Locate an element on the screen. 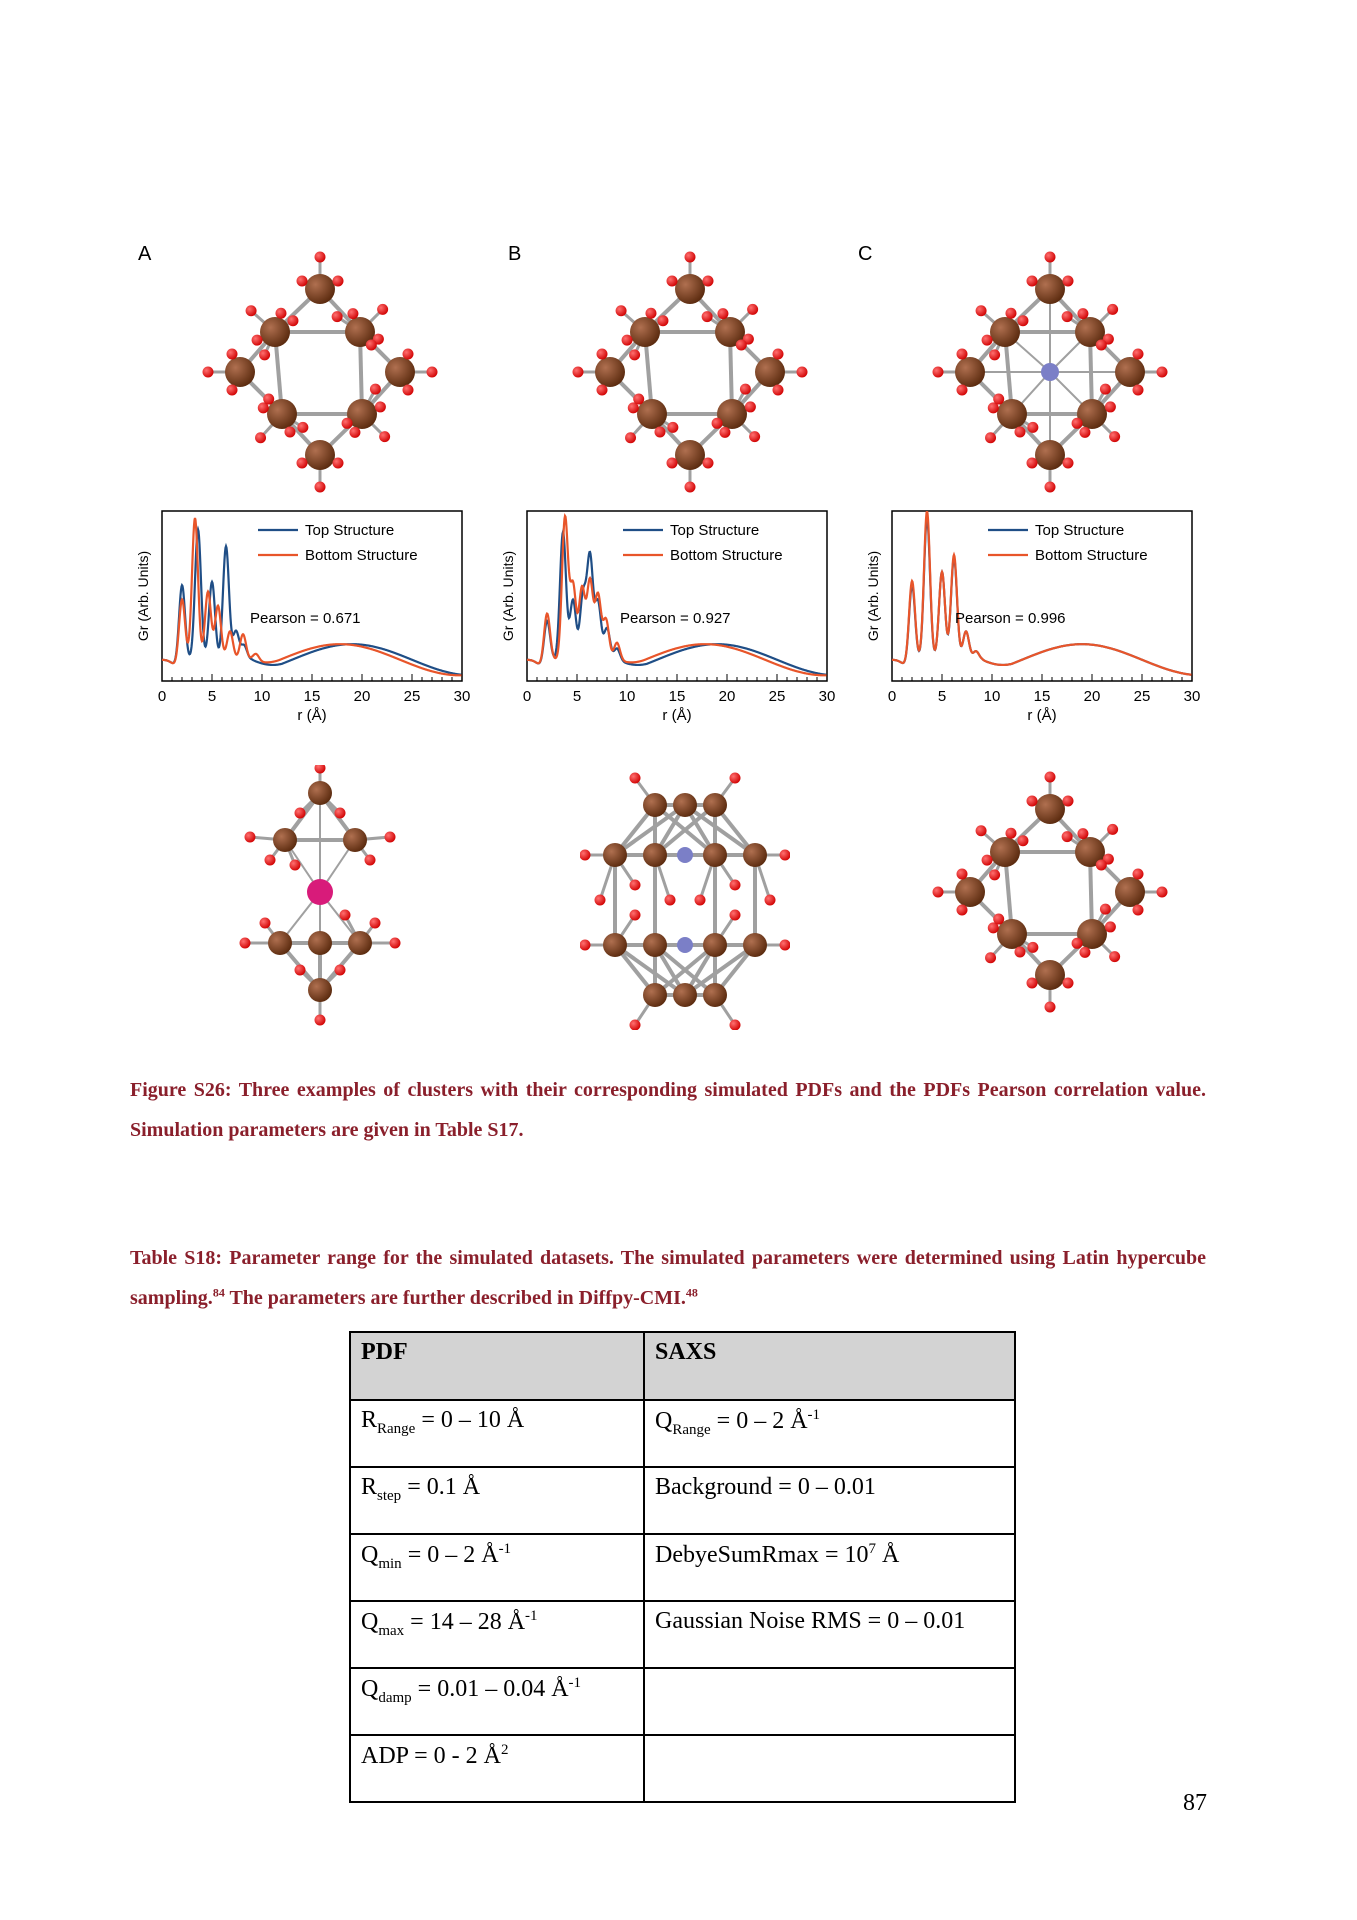 The image size is (1357, 1920). pdf-param-cell: Qmax = 14 – 28 Å-1 is located at coordinates (497, 1634).